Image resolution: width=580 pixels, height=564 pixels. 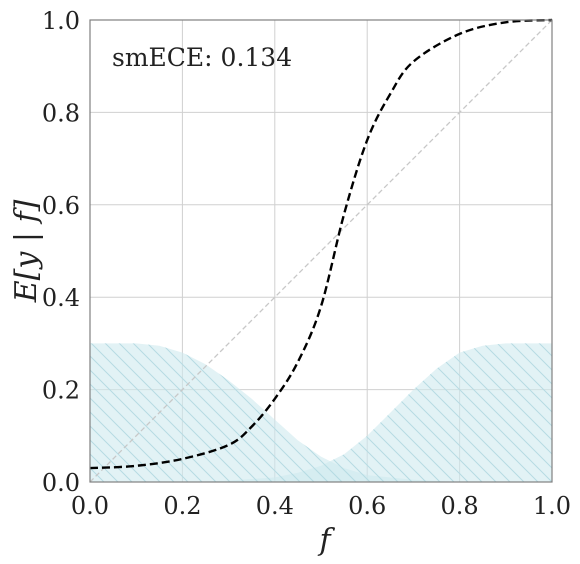 I want to click on x-tick-label: 1.0, so click(x=552, y=506).